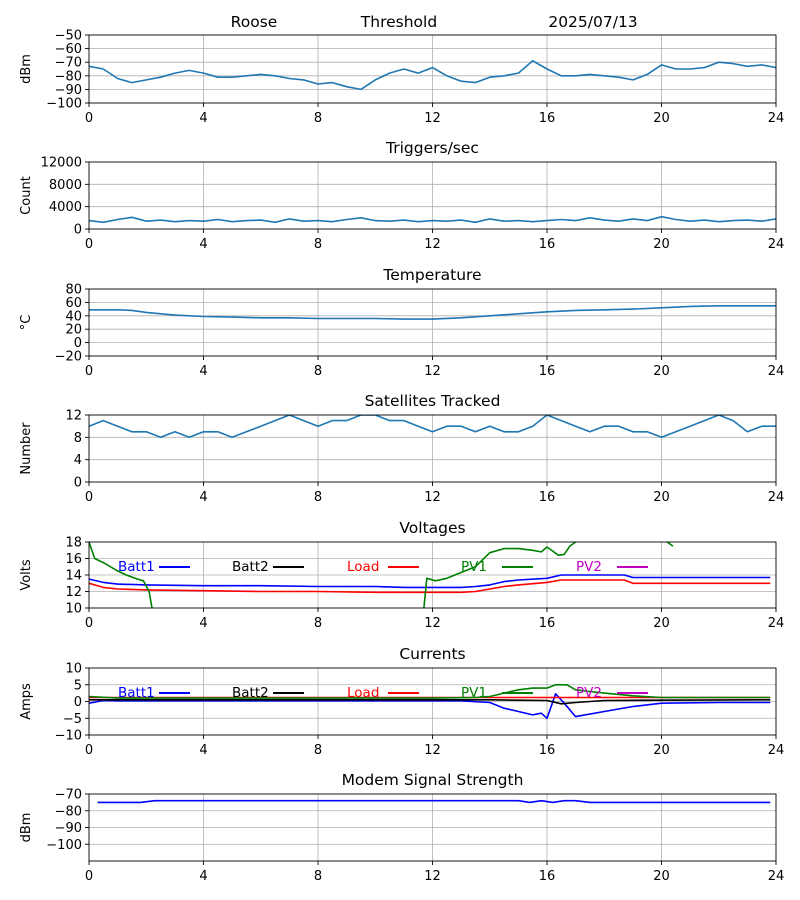  I want to click on y-axis-label: Amps, so click(26, 701).